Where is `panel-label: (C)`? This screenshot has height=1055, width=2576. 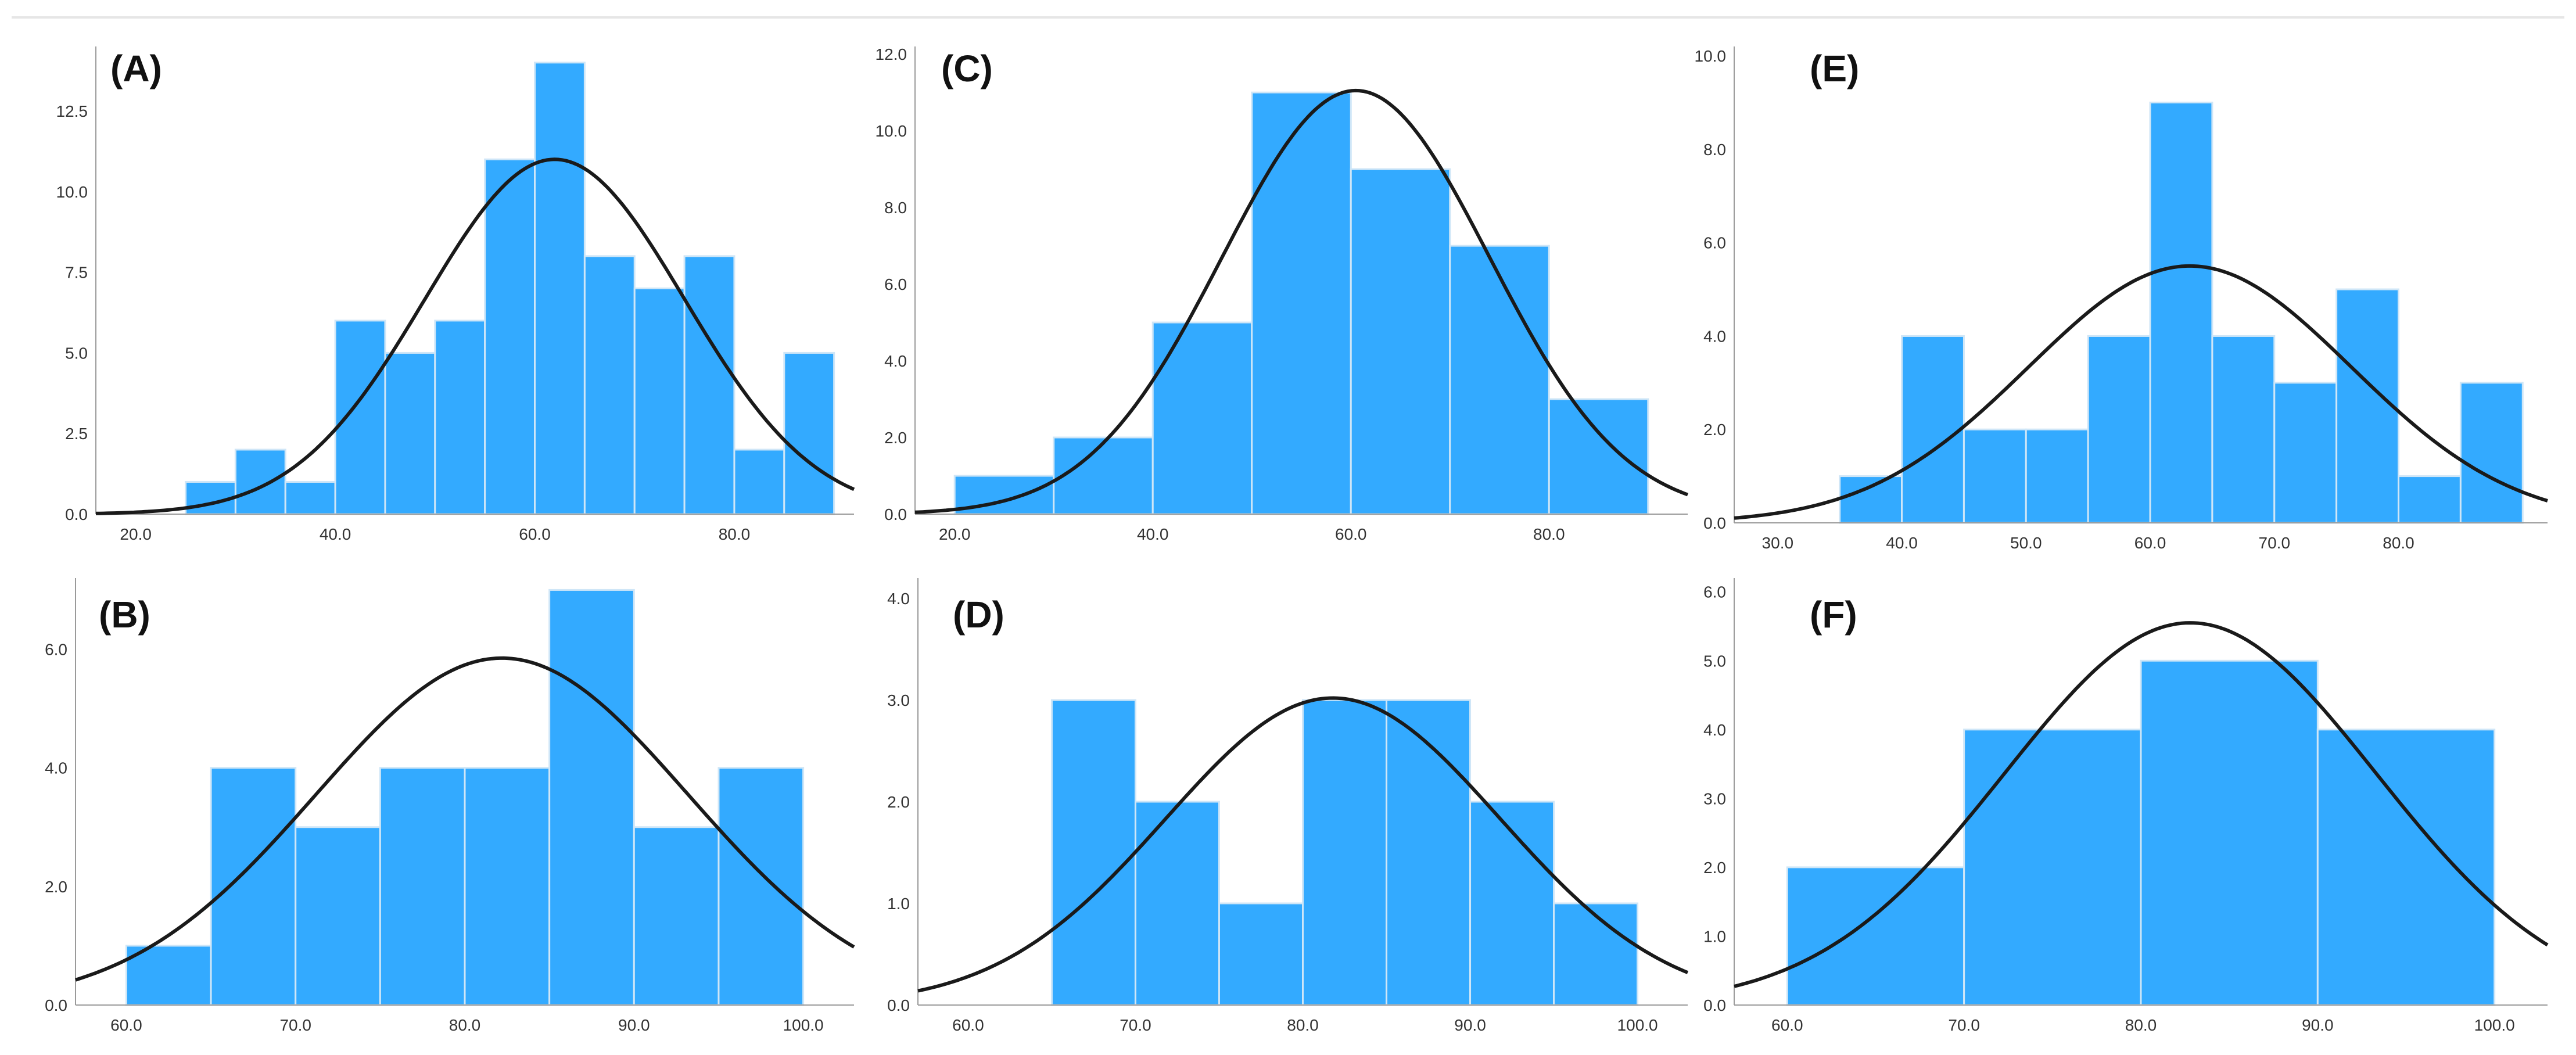 panel-label: (C) is located at coordinates (967, 68).